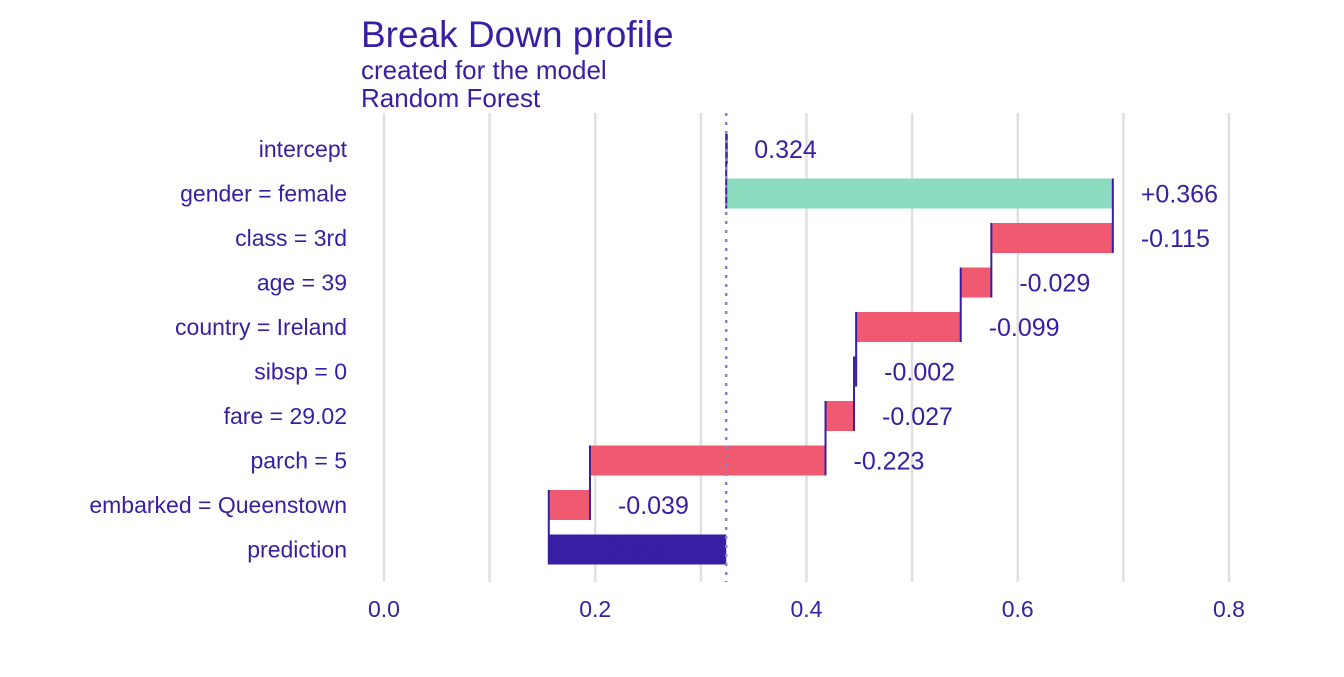 Image resolution: width=1344 pixels, height=677 pixels. Describe the element at coordinates (1054, 284) in the screenshot. I see `data-label: -0.029` at that location.